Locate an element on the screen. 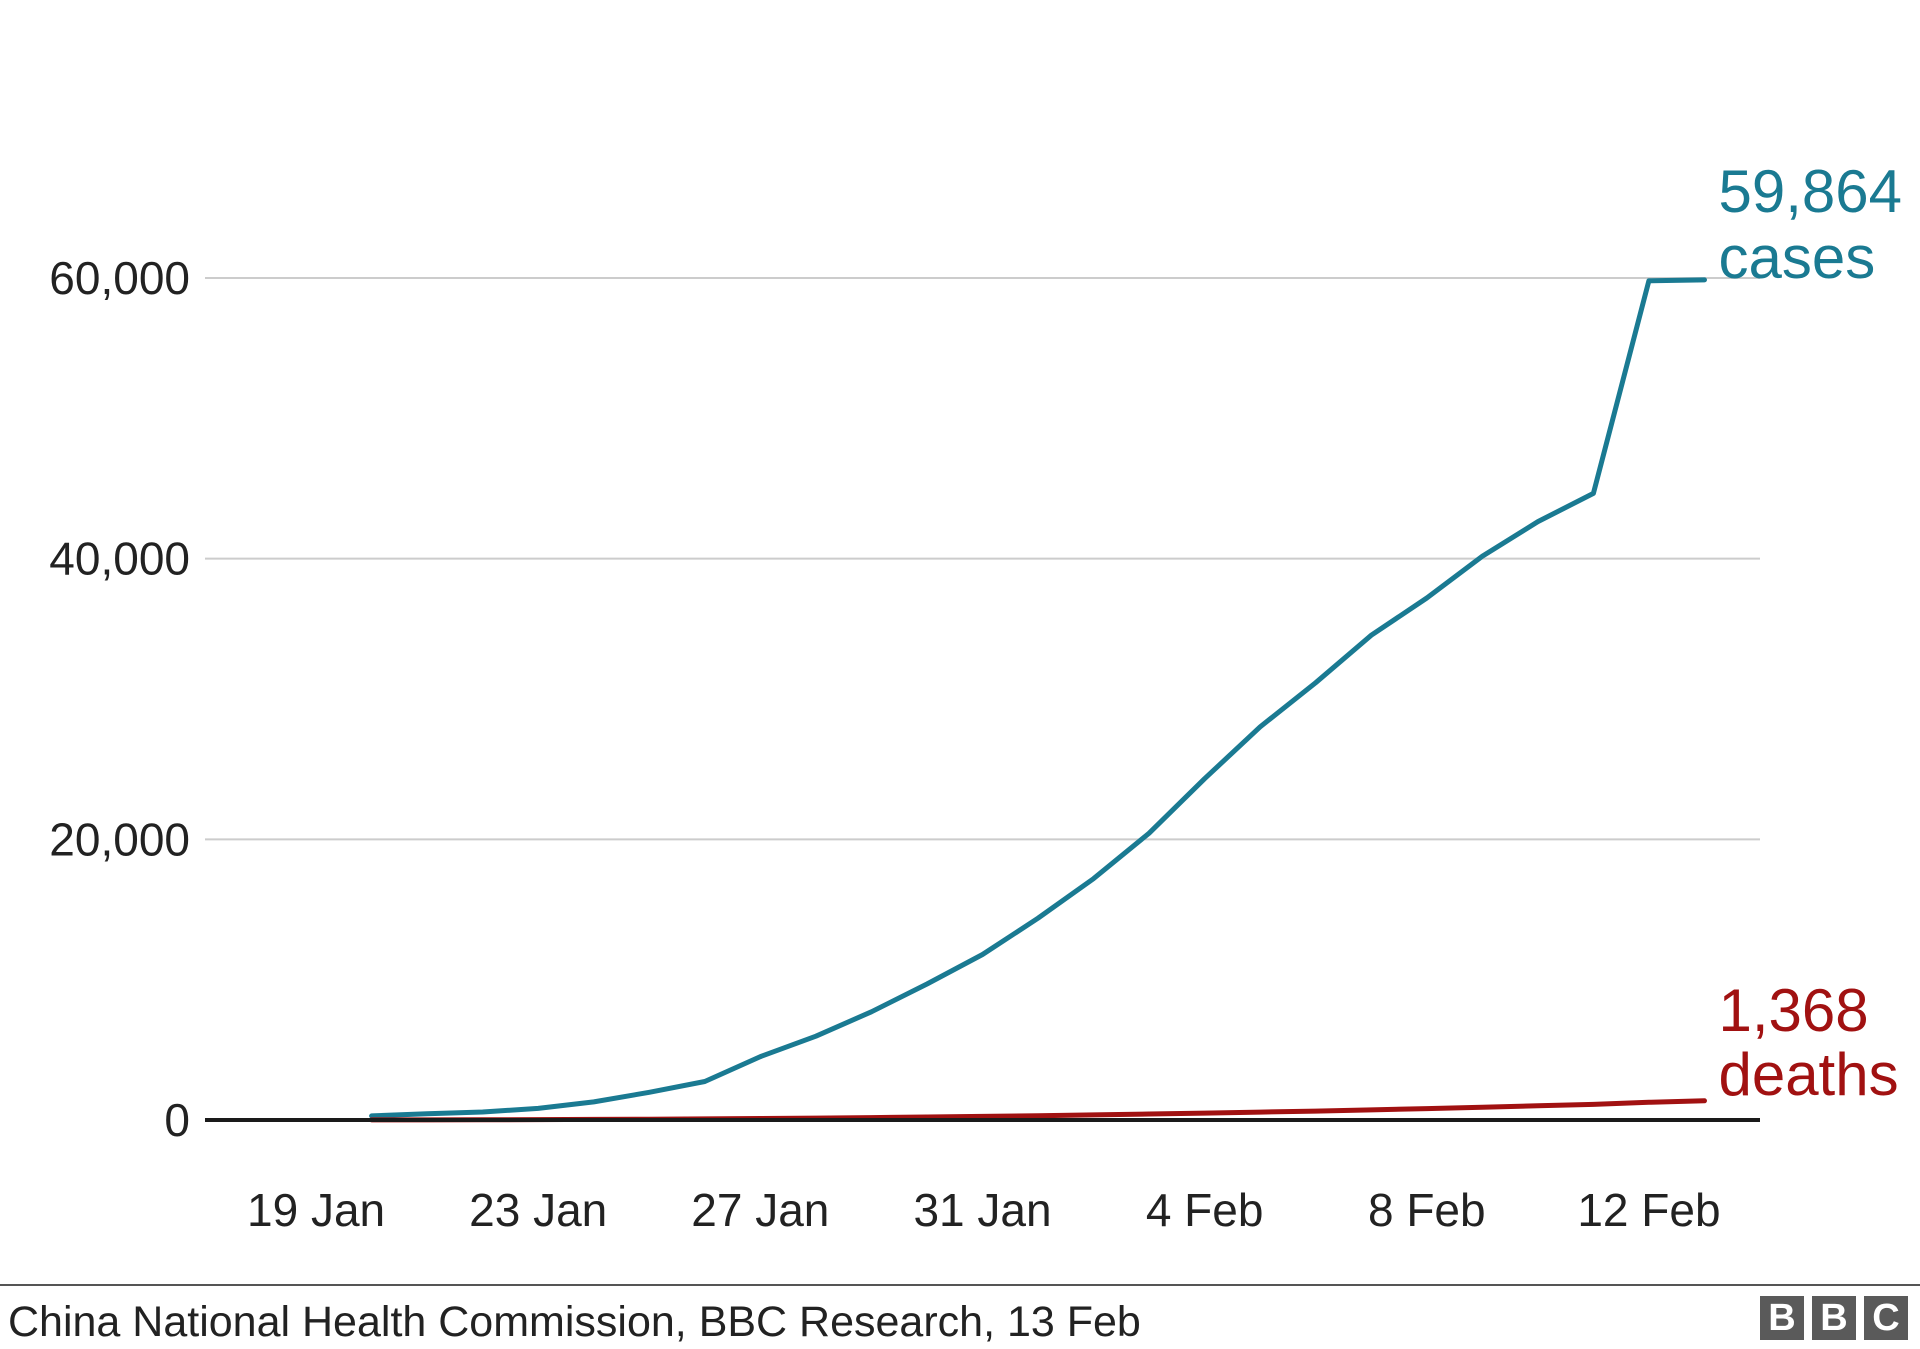 The image size is (1920, 1349). bbc-logo: B B C is located at coordinates (1834, 1318).